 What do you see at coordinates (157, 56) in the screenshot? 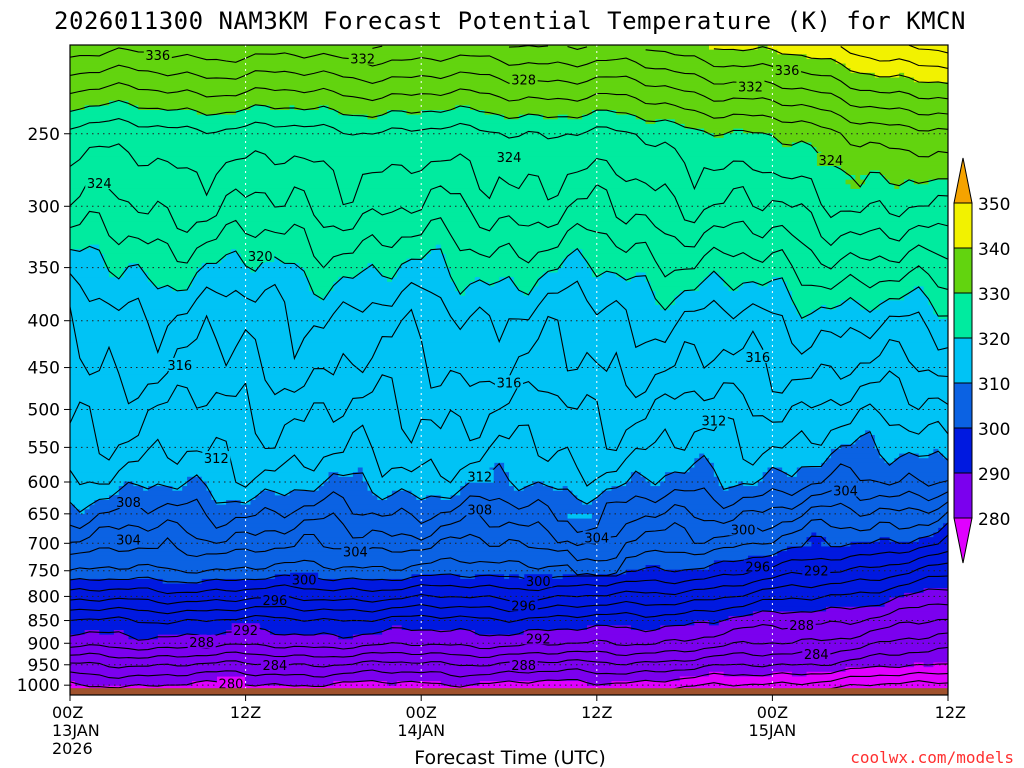
I see `contour-label: 336` at bounding box center [157, 56].